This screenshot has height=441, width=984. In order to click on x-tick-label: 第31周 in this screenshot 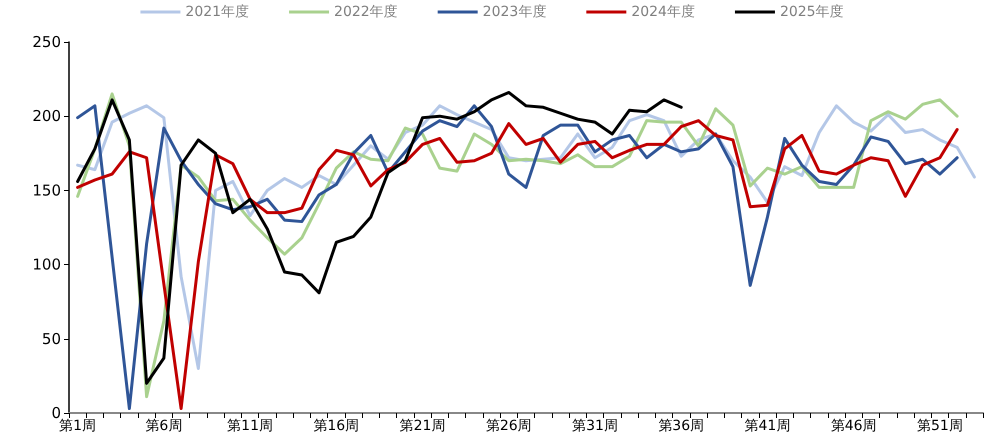, I will do `click(595, 426)`.